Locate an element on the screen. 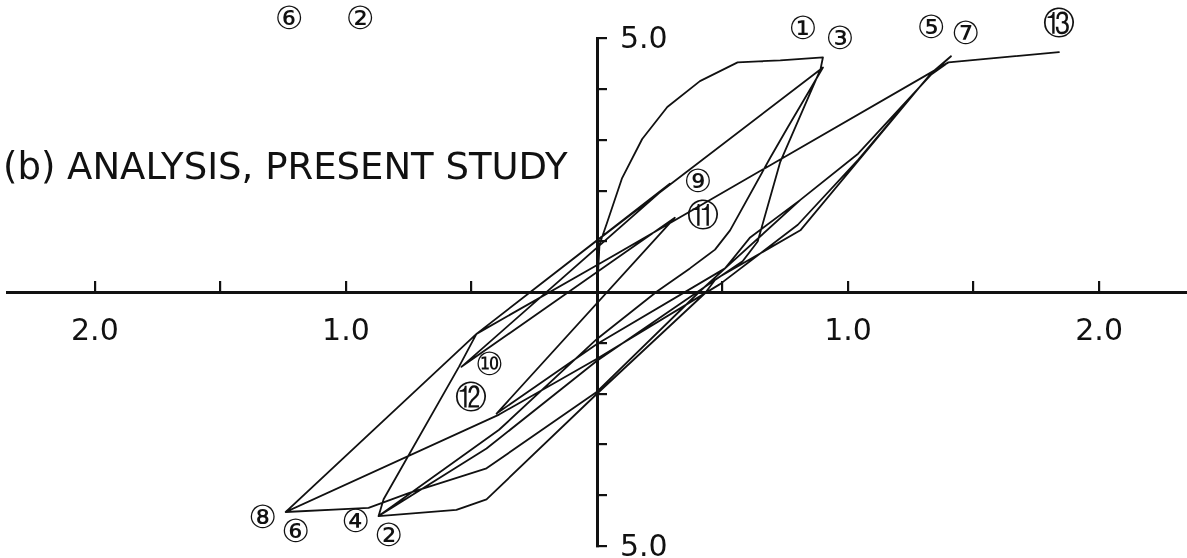 This screenshot has height=558, width=1187. annotation: ④ is located at coordinates (355, 521).